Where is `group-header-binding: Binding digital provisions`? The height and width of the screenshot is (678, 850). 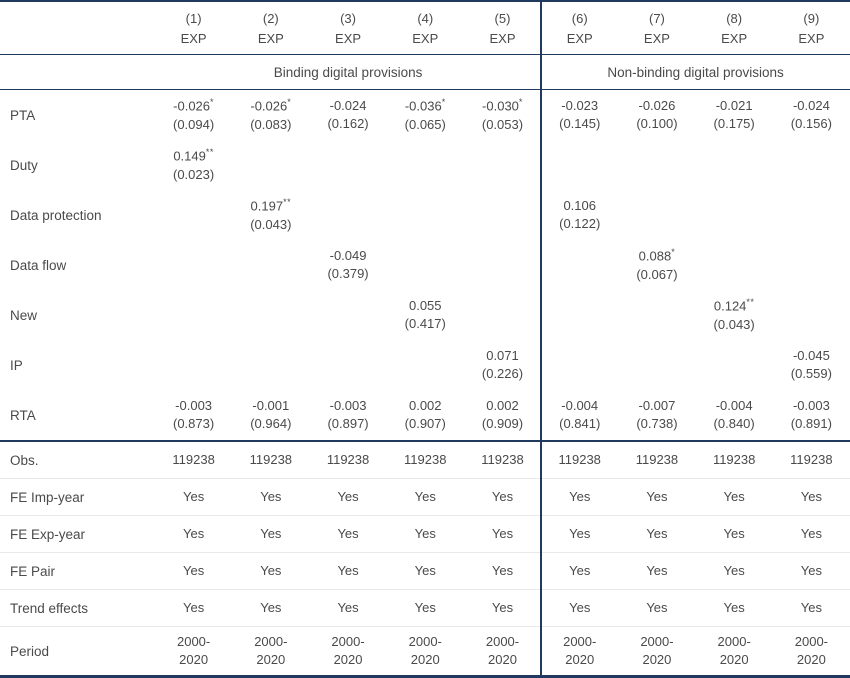 group-header-binding: Binding digital provisions is located at coordinates (348, 72).